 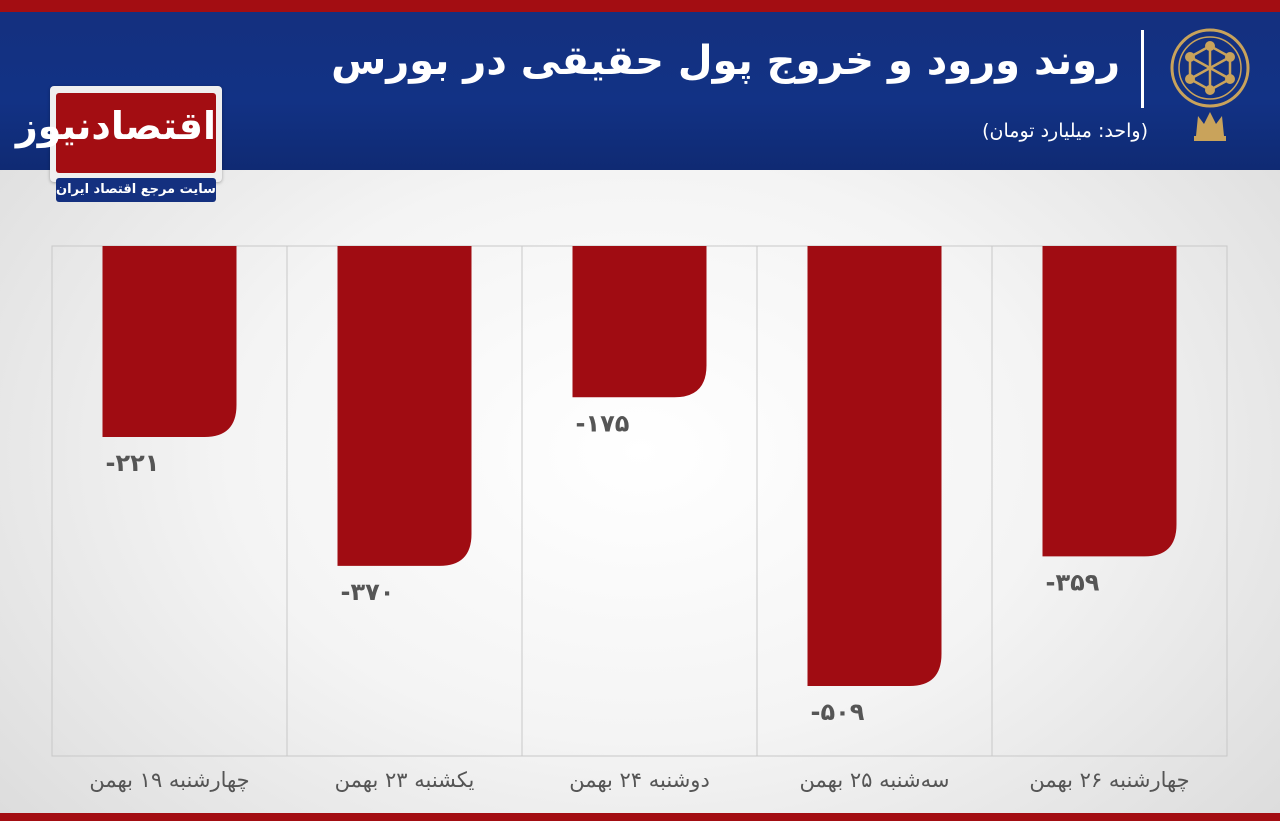 What do you see at coordinates (1065, 131) in the screenshot?
I see `unit-label: (واحد: میلیارد تومان)` at bounding box center [1065, 131].